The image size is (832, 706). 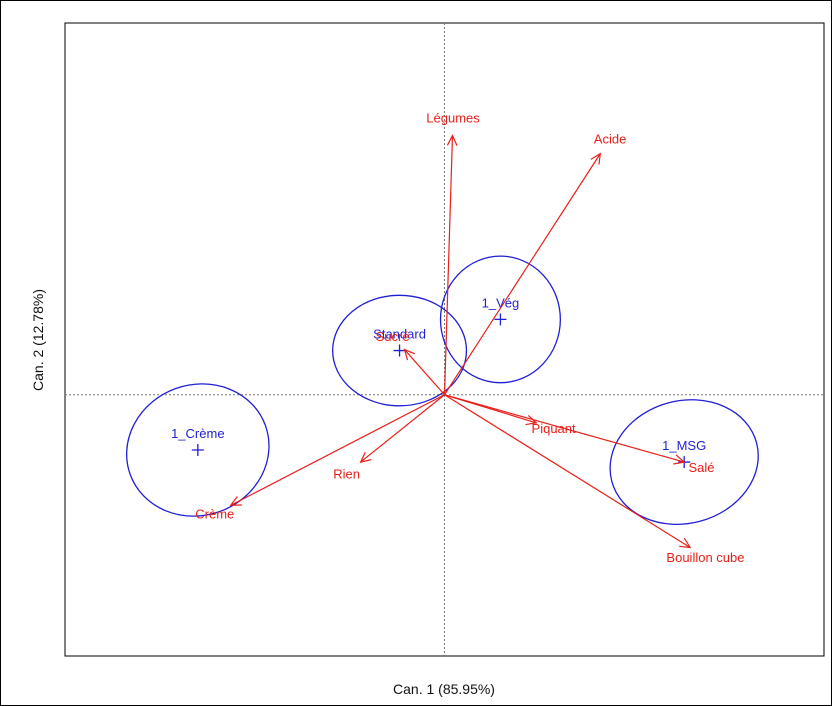 I want to click on group-centroid-1-veg, so click(x=500, y=319).